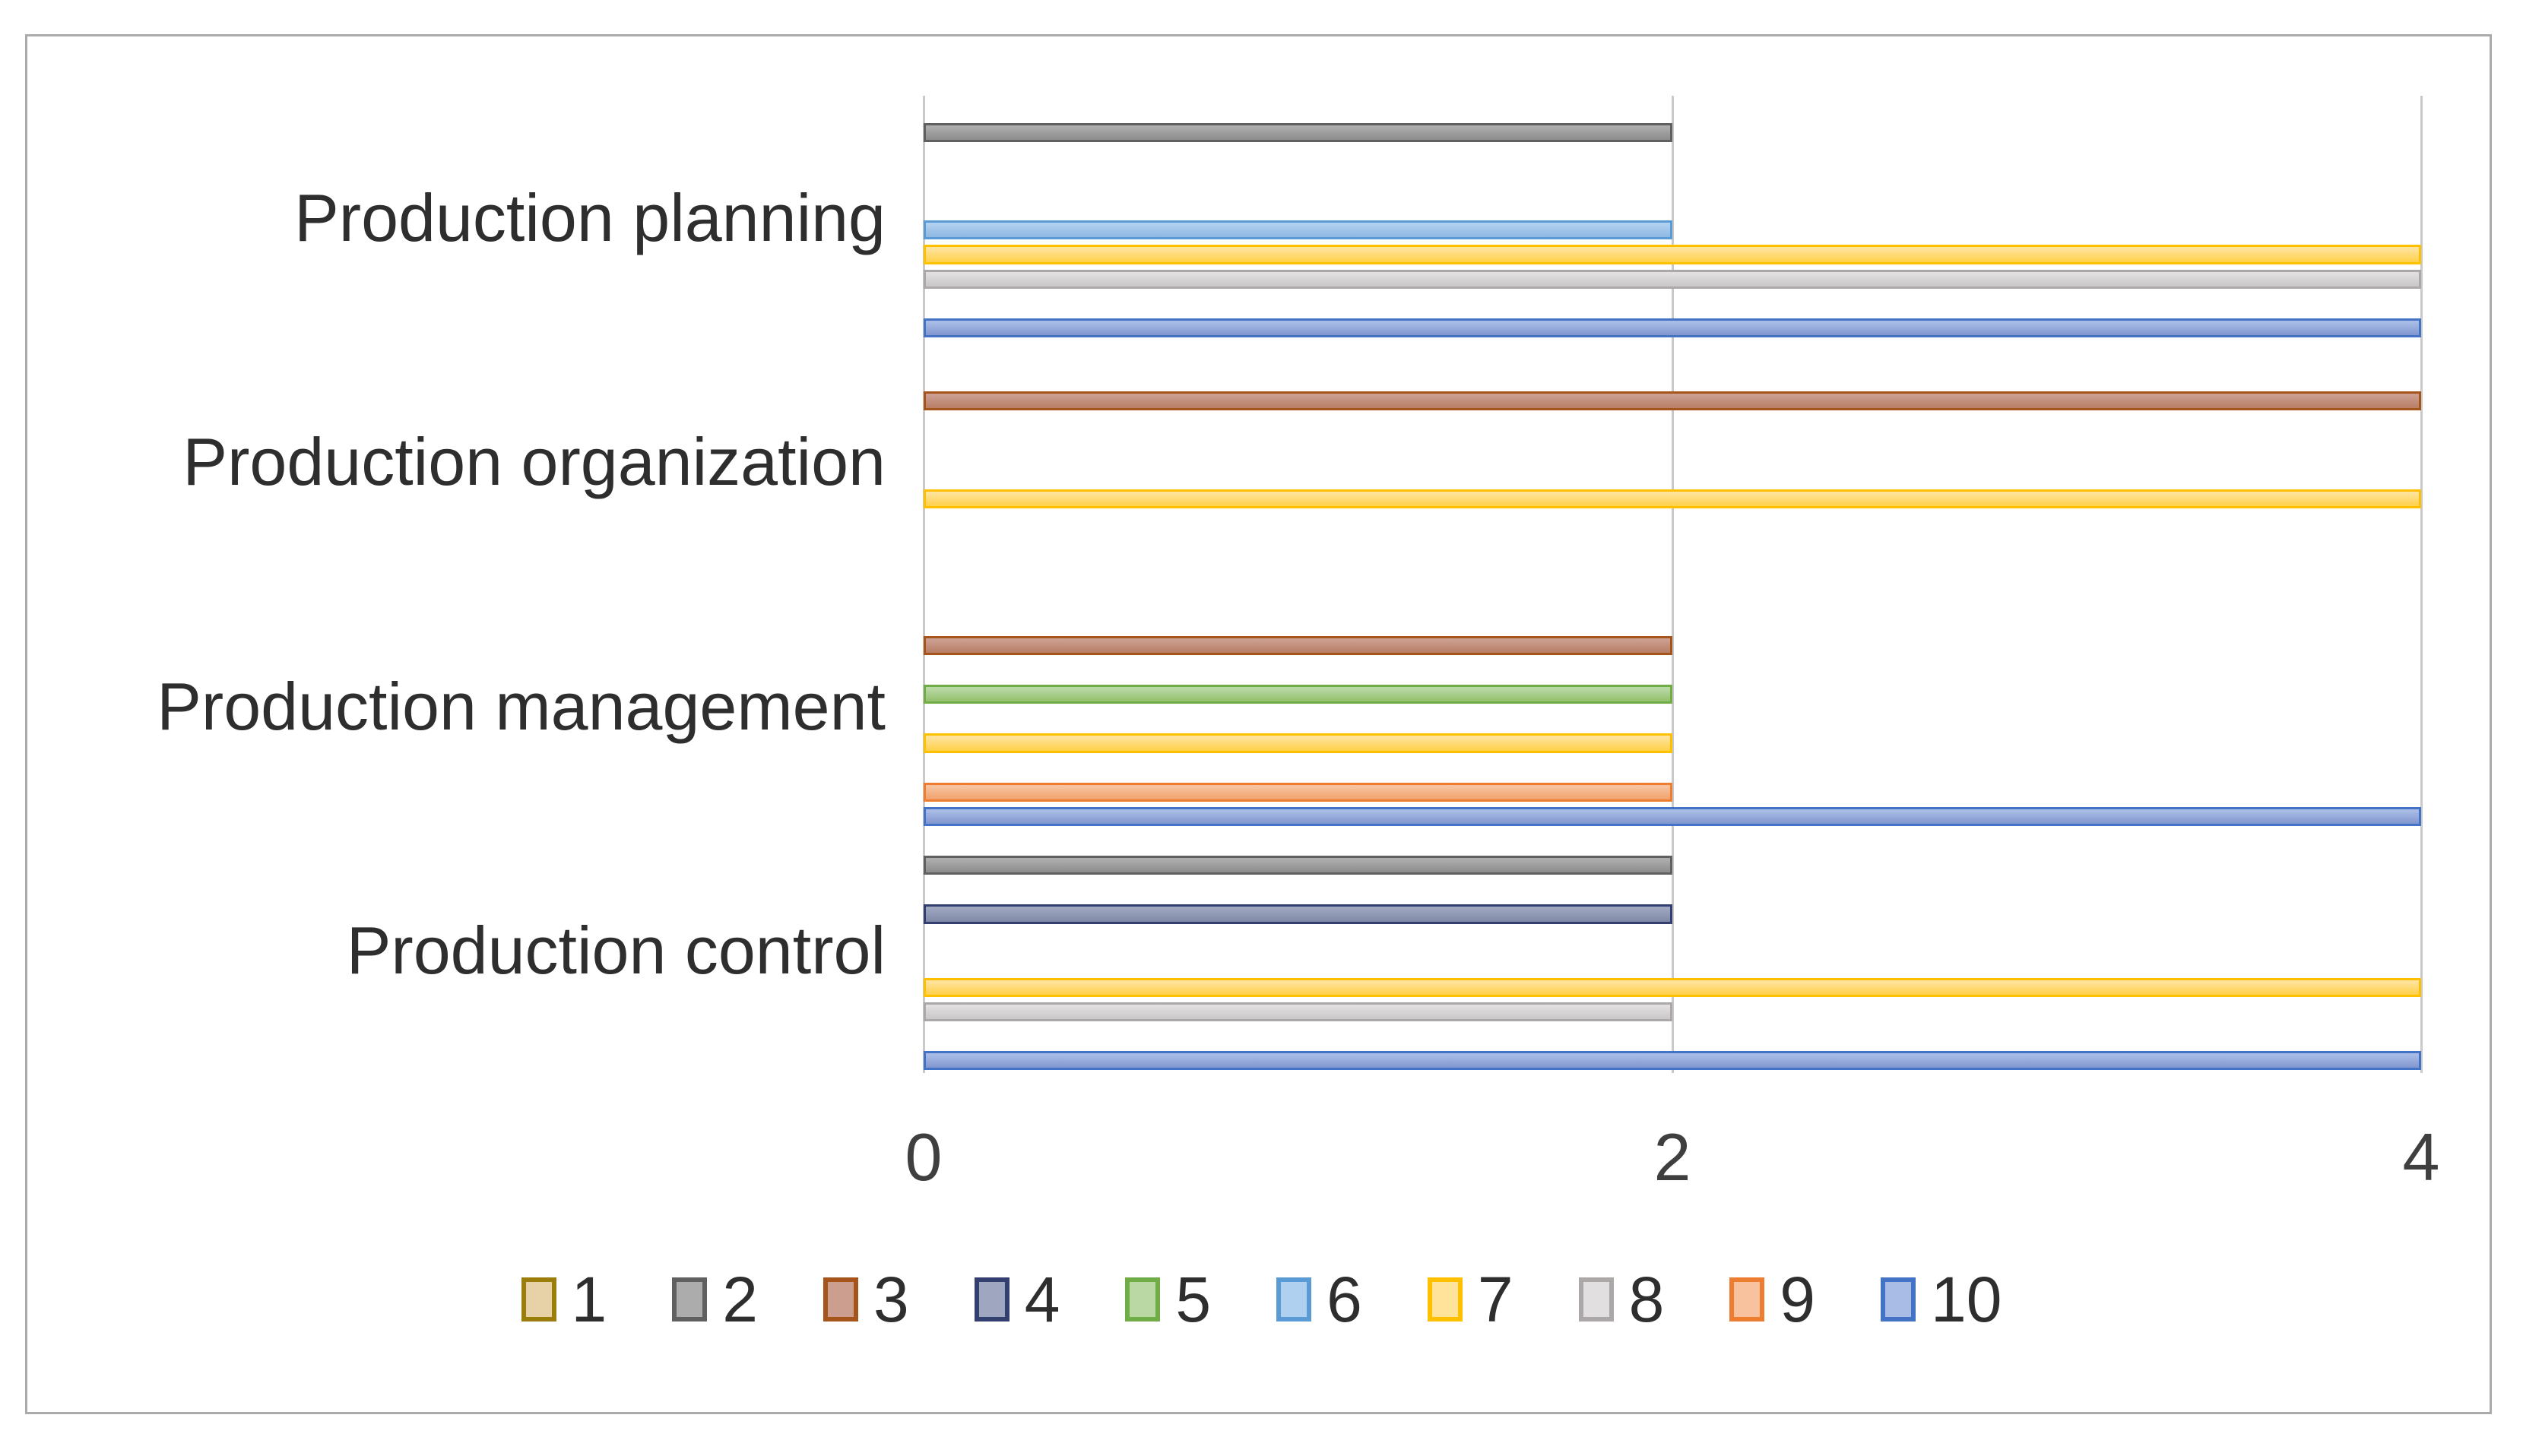  What do you see at coordinates (1298, 694) in the screenshot?
I see `bar-5-production-management` at bounding box center [1298, 694].